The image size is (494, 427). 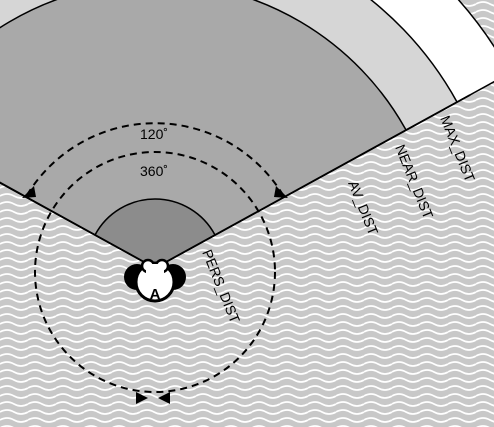 What do you see at coordinates (78, 225) in the screenshot?
I see `left-boundary-ray` at bounding box center [78, 225].